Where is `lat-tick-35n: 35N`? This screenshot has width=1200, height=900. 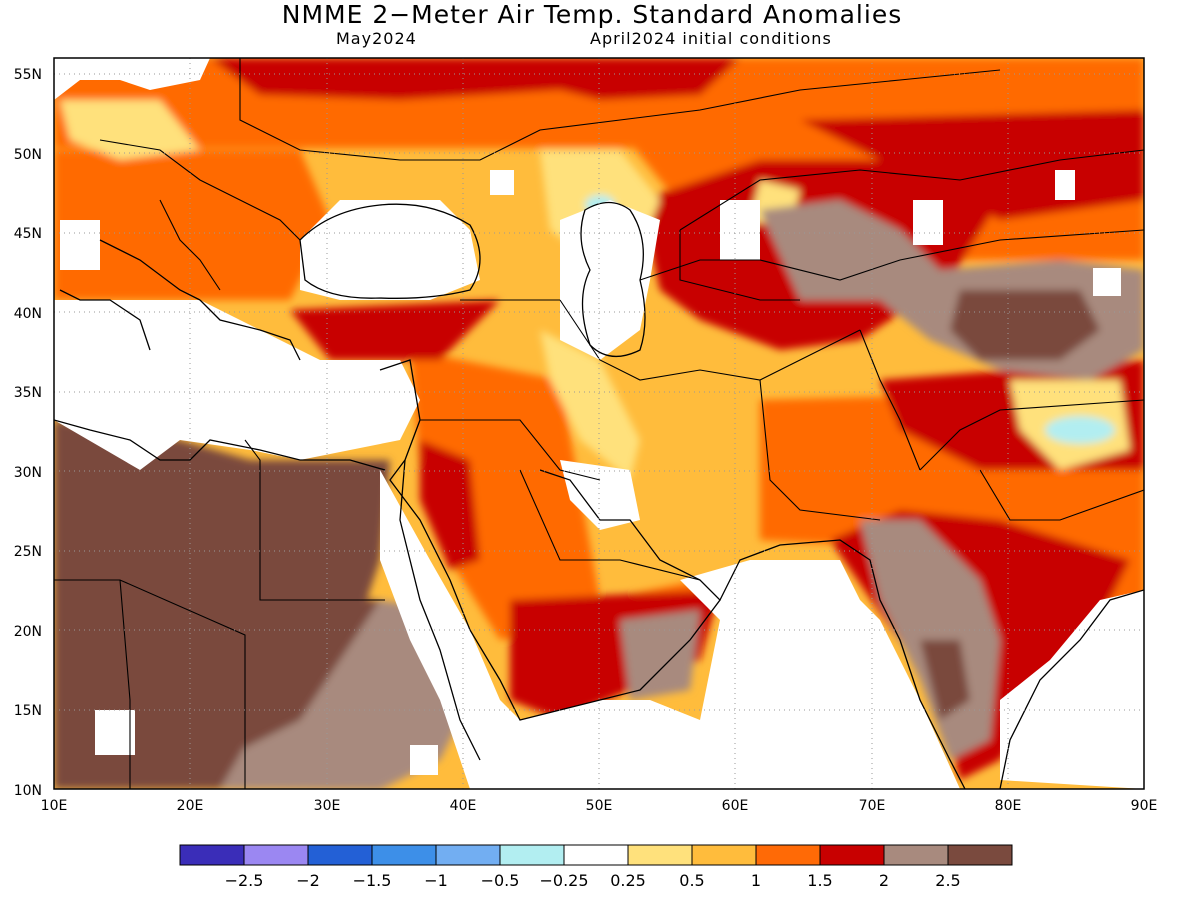 lat-tick-35n: 35N is located at coordinates (28, 393).